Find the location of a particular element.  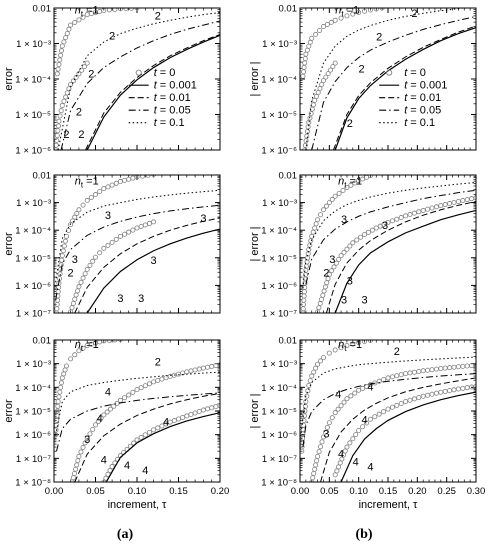

y-tick-label: 1 × 10⁻⁴ is located at coordinates (33, 80).